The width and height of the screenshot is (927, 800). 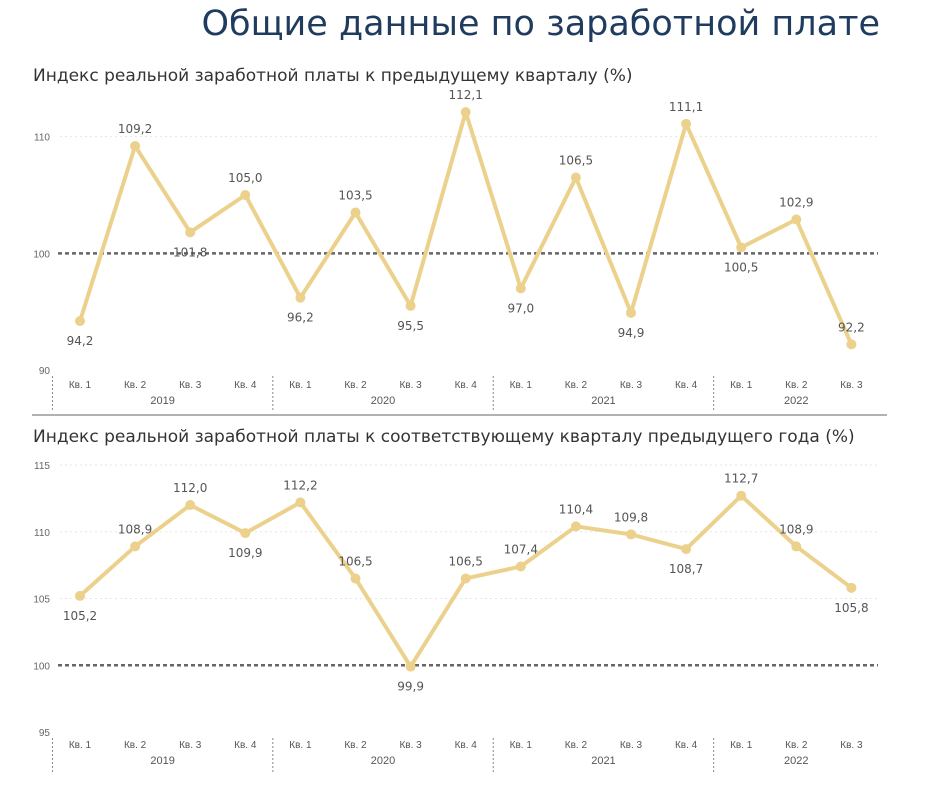 I want to click on data-label: 112,1, so click(x=466, y=95).